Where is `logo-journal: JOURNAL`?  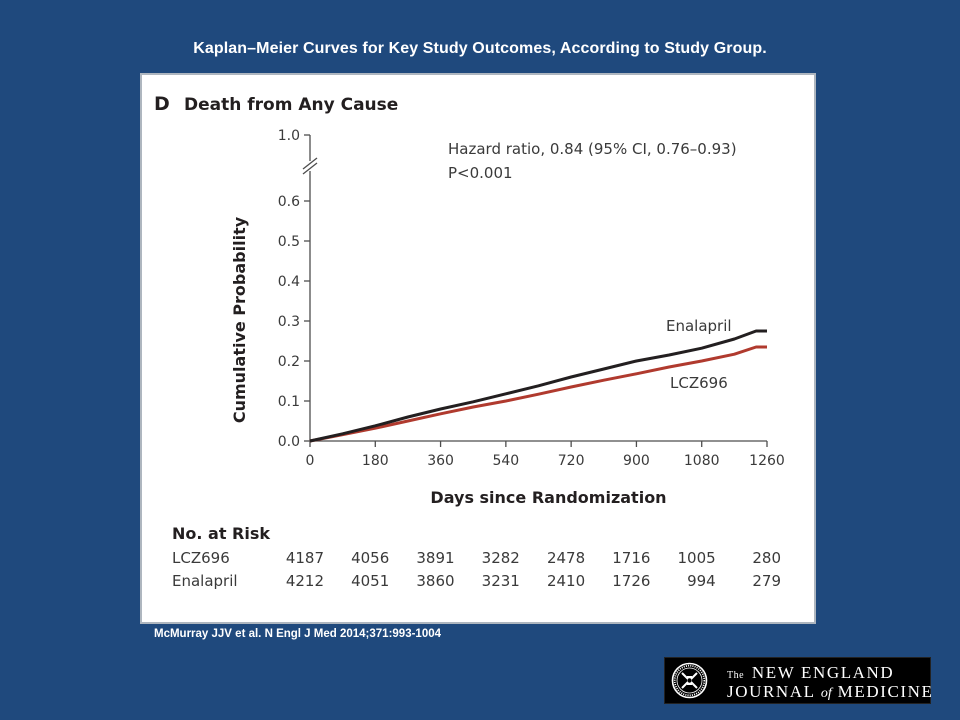
logo-journal: JOURNAL is located at coordinates (771, 691).